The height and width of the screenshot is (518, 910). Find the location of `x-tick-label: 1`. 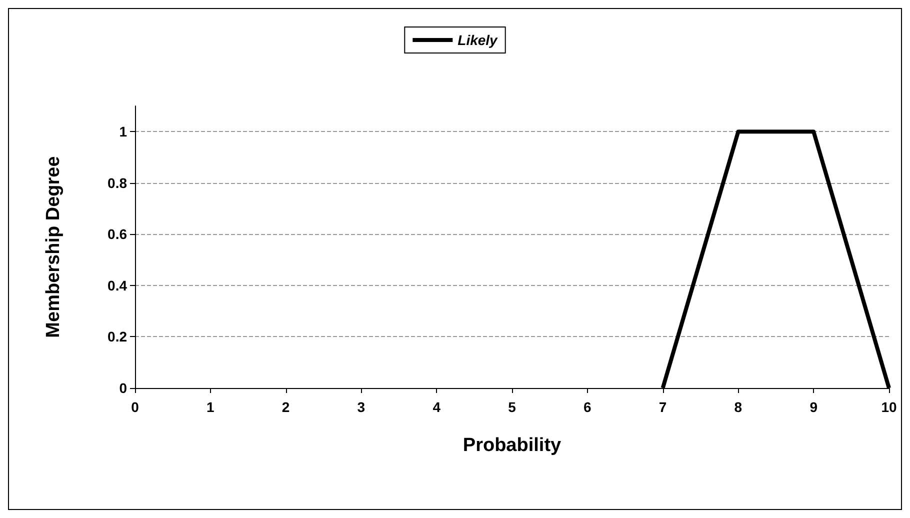

x-tick-label: 1 is located at coordinates (210, 407).